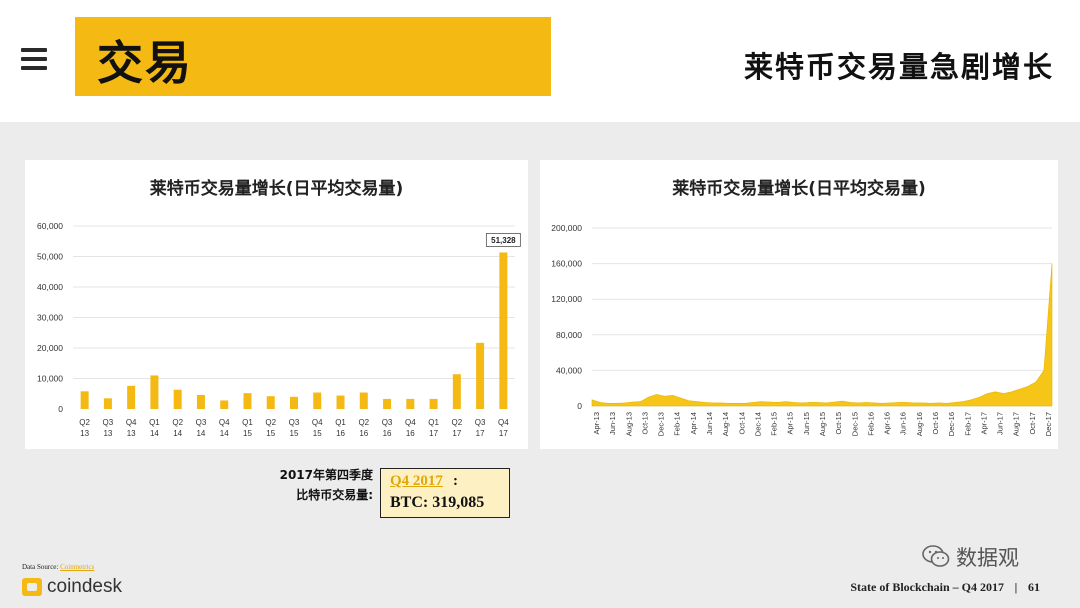 This screenshot has height=608, width=1080. What do you see at coordinates (34, 59) in the screenshot?
I see `hamburger-menu-icon` at bounding box center [34, 59].